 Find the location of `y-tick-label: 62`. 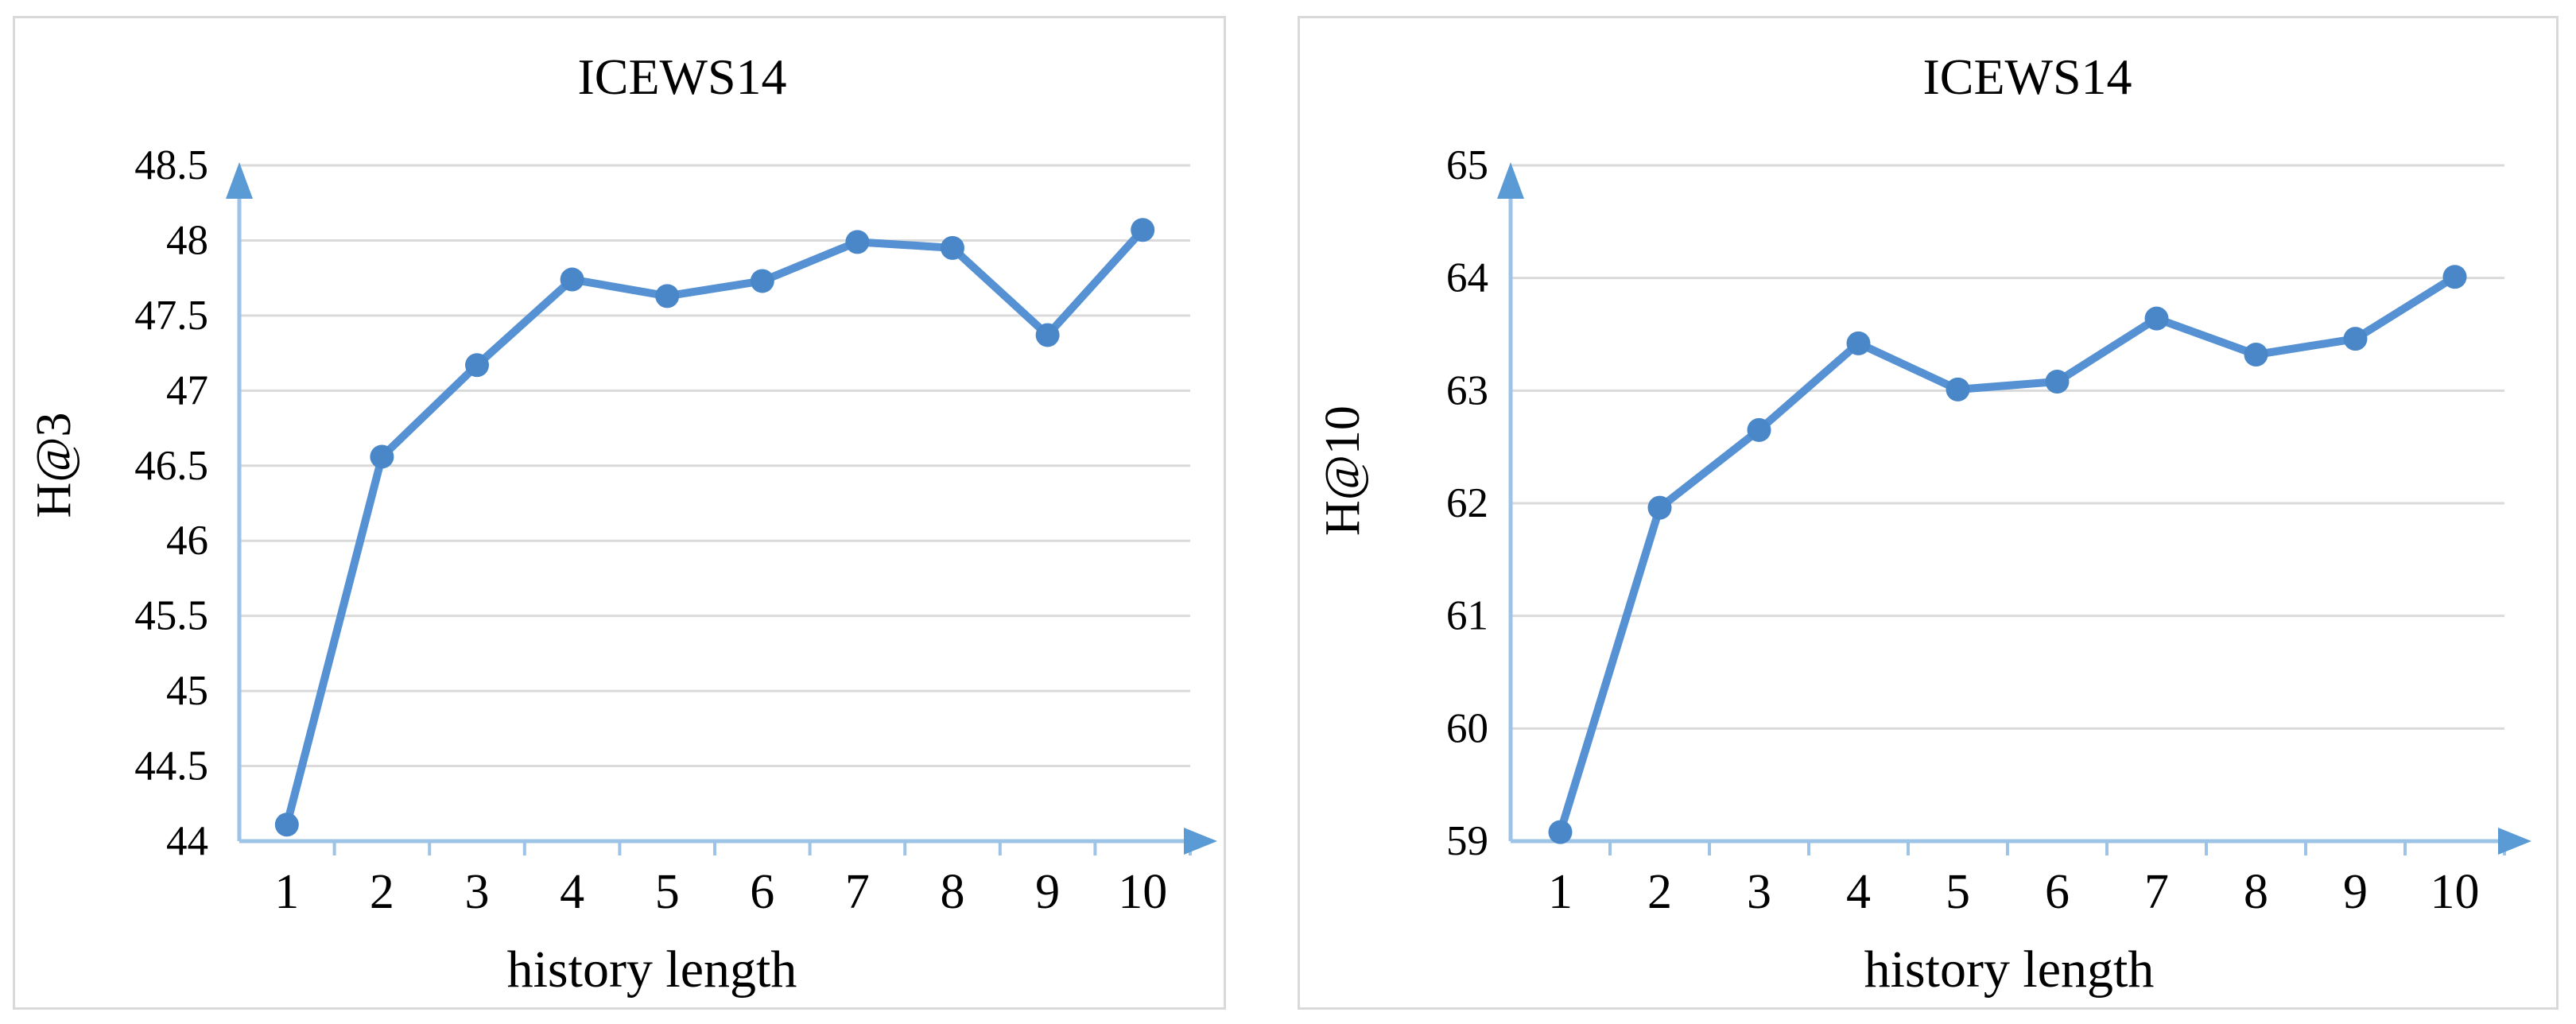

y-tick-label: 62 is located at coordinates (1467, 503).